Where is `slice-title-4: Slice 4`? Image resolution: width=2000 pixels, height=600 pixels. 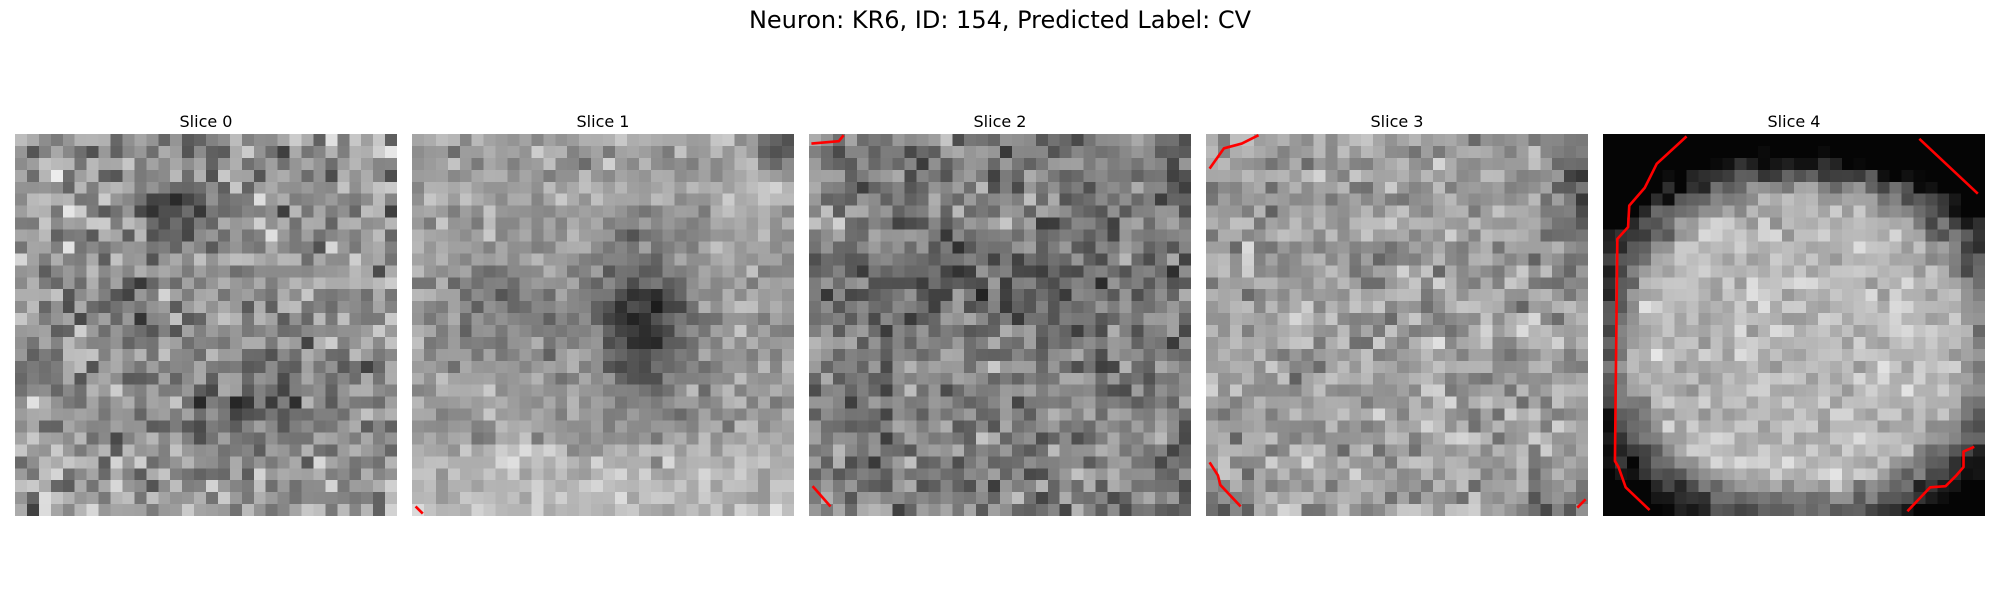 slice-title-4: Slice 4 is located at coordinates (1794, 121).